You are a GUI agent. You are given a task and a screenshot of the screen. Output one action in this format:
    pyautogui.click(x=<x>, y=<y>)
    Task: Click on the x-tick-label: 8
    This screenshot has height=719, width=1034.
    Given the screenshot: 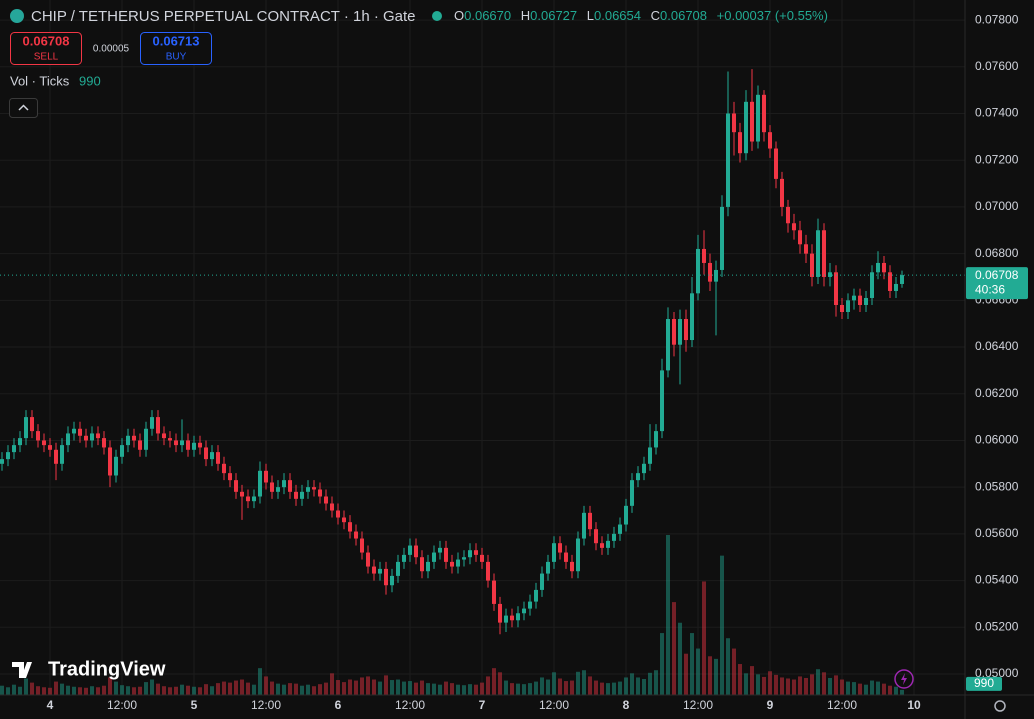 What is the action you would take?
    pyautogui.click(x=626, y=705)
    